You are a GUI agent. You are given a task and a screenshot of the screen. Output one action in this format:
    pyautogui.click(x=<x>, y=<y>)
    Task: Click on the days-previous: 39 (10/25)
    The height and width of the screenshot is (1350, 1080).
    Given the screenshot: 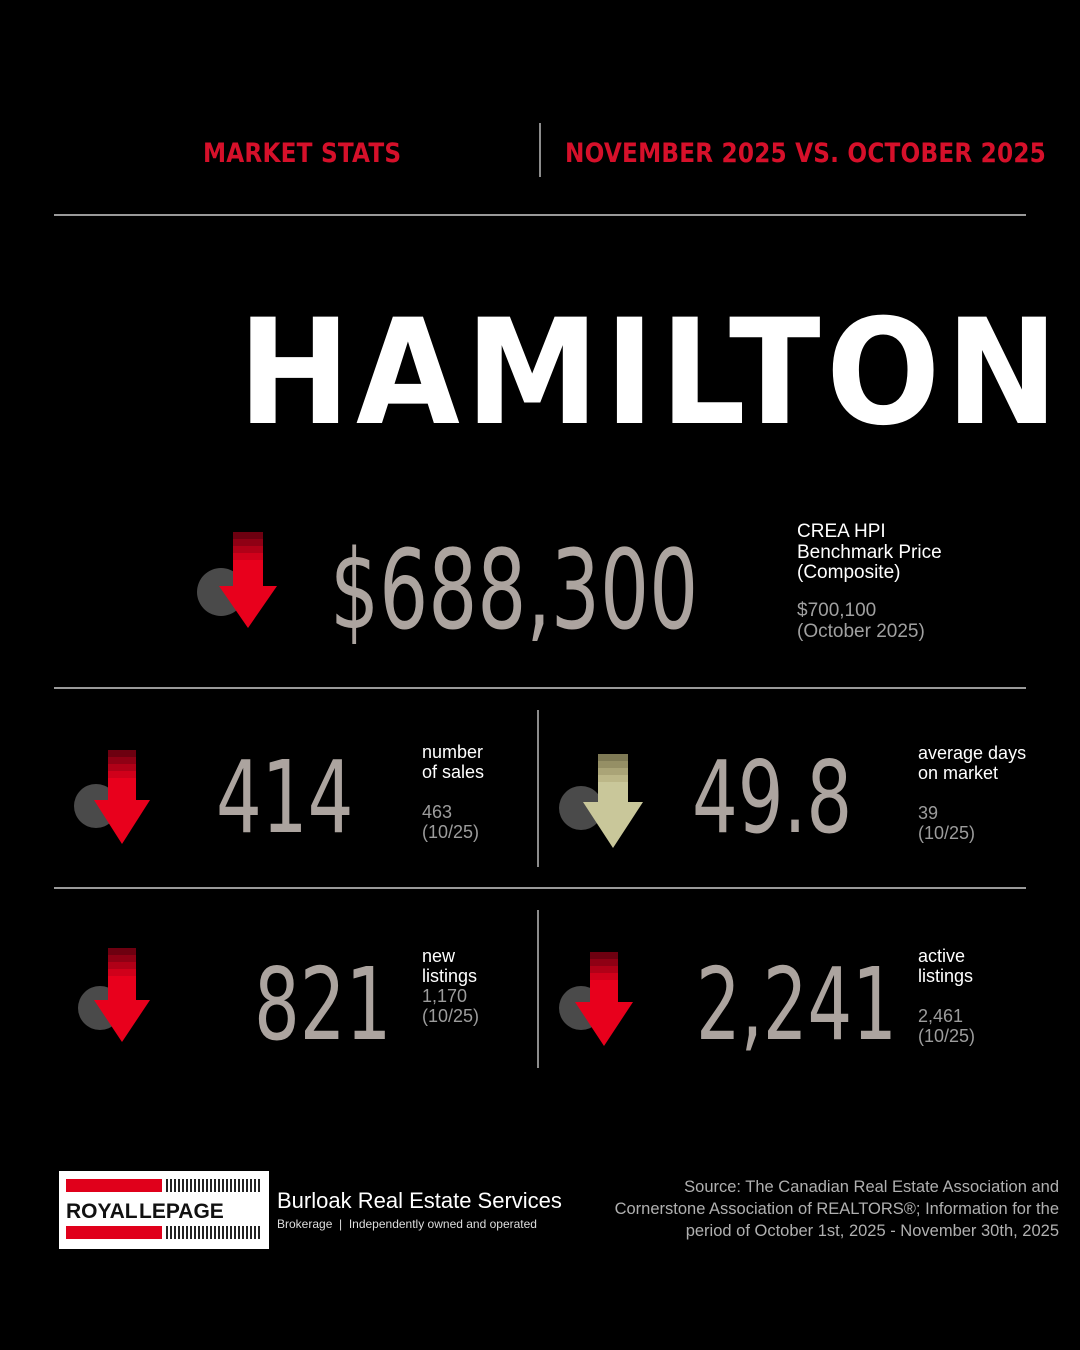 What is the action you would take?
    pyautogui.click(x=946, y=823)
    